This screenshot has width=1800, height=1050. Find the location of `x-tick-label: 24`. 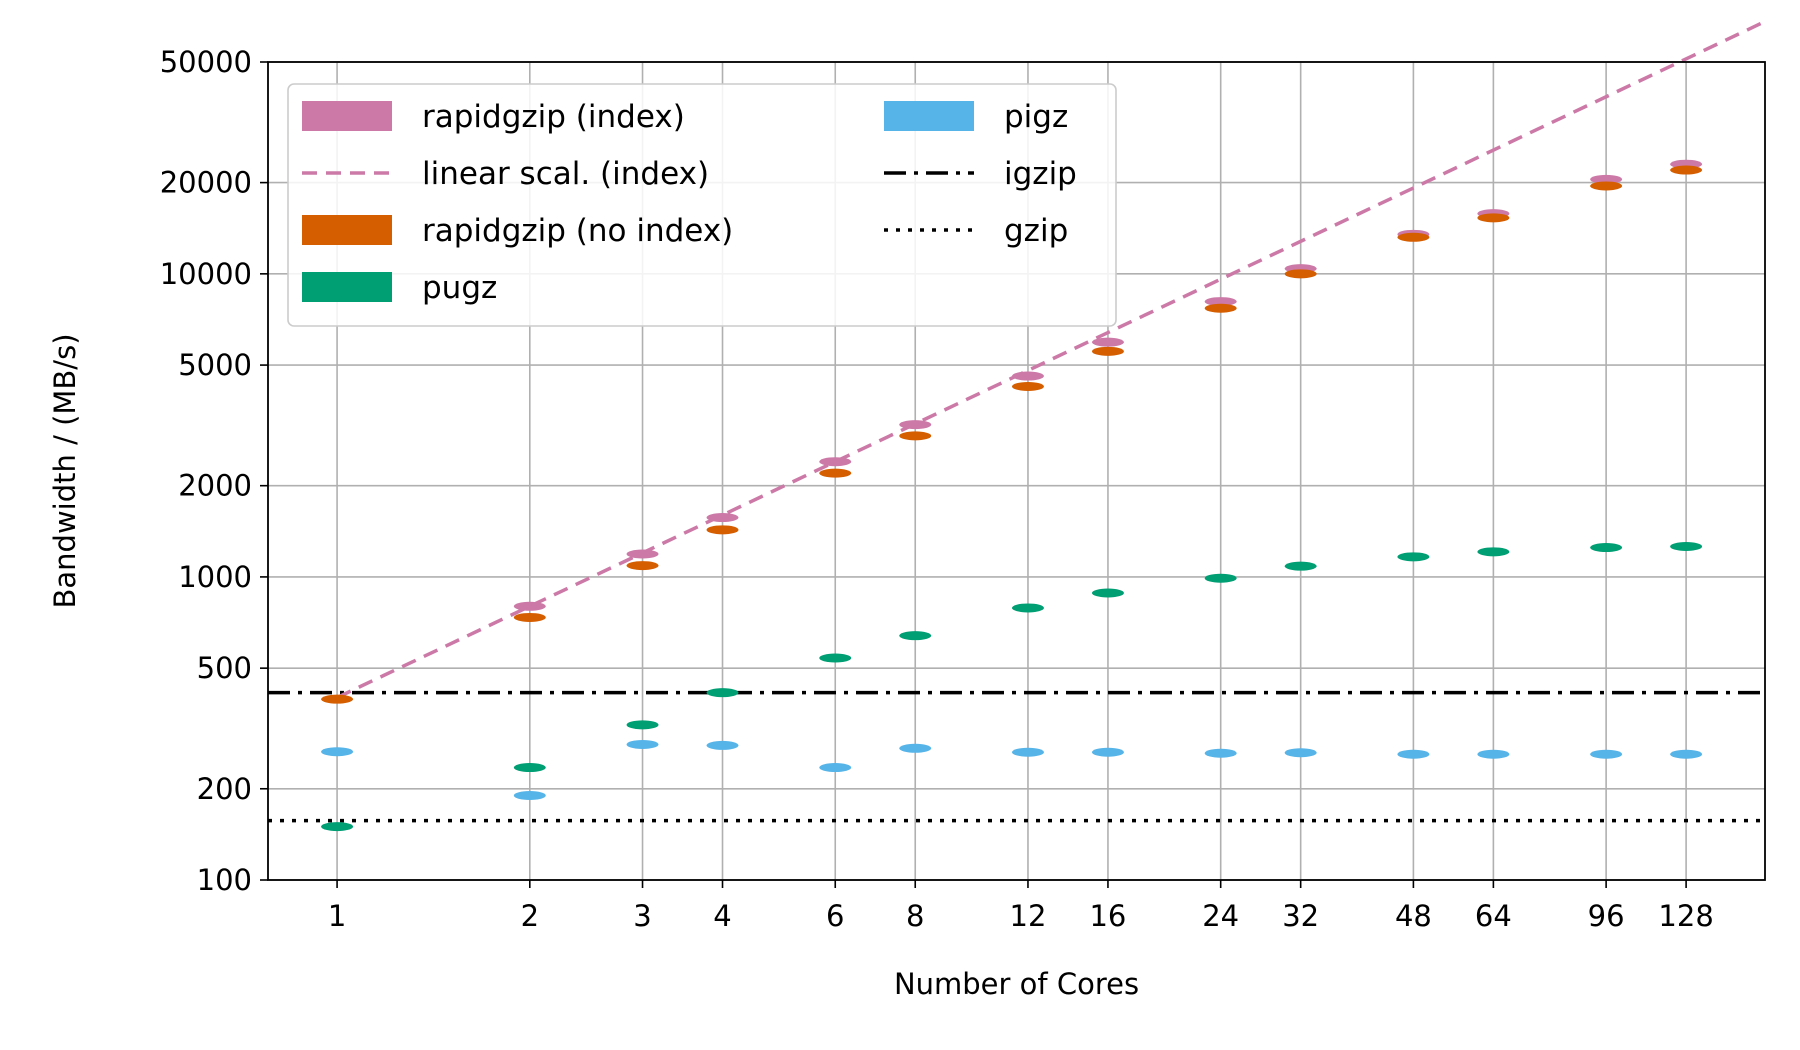

x-tick-label: 24 is located at coordinates (1220, 916).